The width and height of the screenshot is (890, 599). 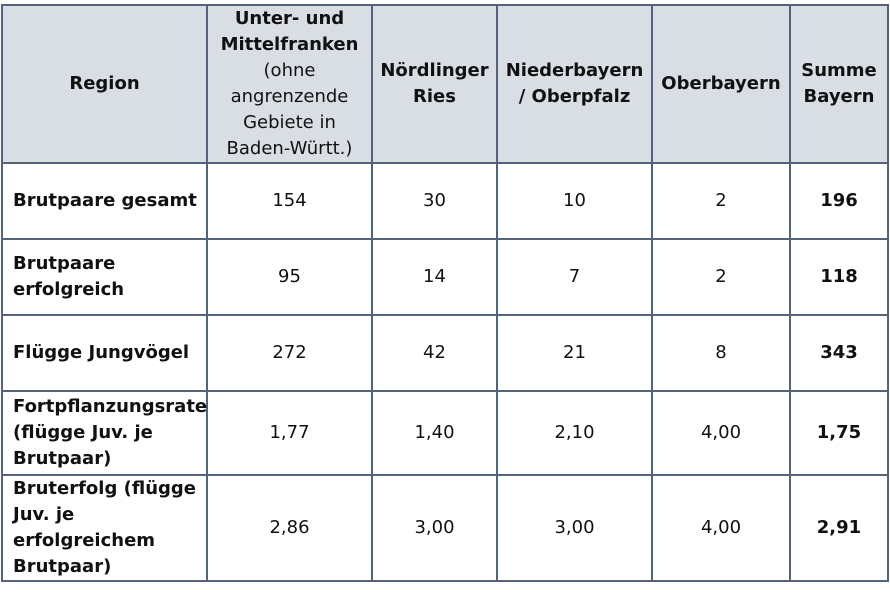 What do you see at coordinates (721, 353) in the screenshot?
I see `cell-oberbayern: 8` at bounding box center [721, 353].